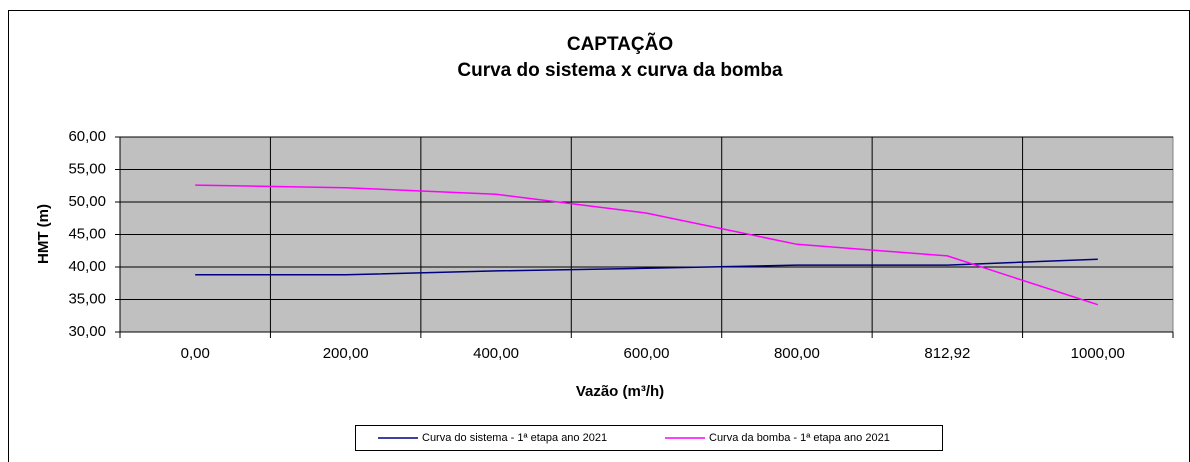 This screenshot has height=462, width=1190. What do you see at coordinates (87, 298) in the screenshot?
I see `y-tick-label: 35,00` at bounding box center [87, 298].